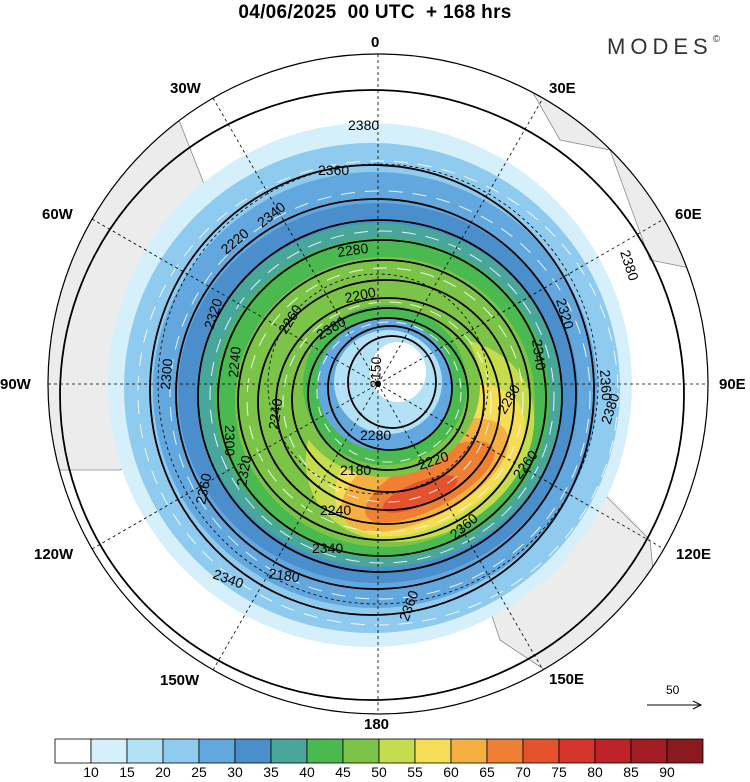 The image size is (750, 782). What do you see at coordinates (487, 772) in the screenshot?
I see `colorbar-tick-label: 65` at bounding box center [487, 772].